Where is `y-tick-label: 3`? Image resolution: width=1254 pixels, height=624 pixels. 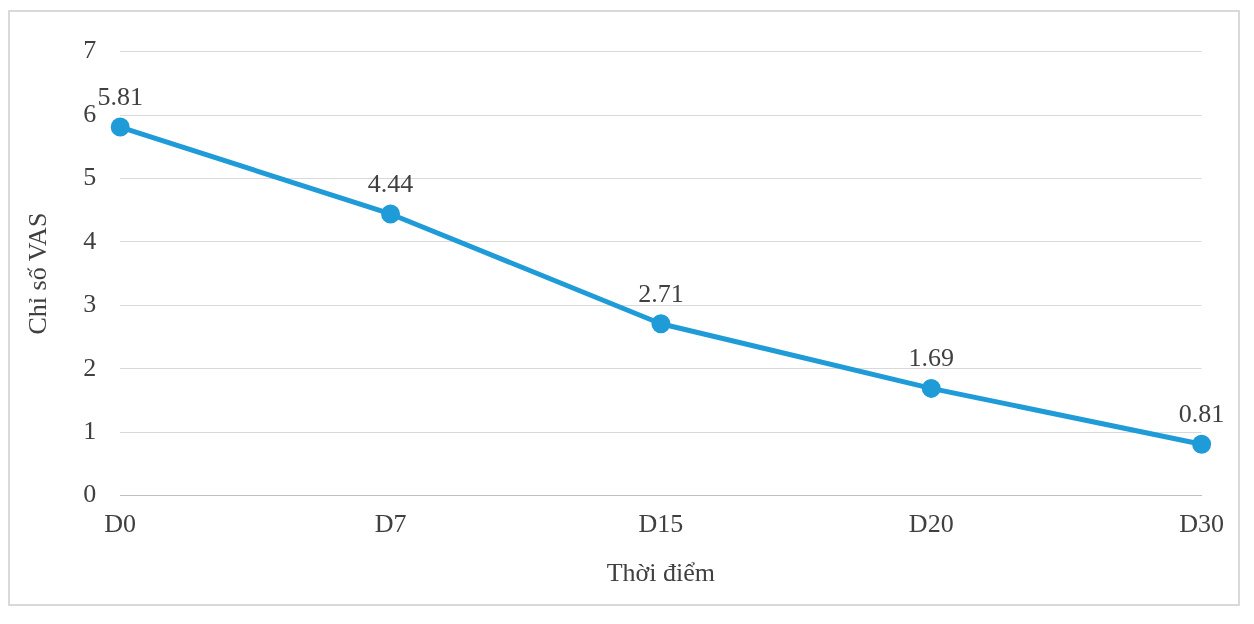 y-tick-label: 3 is located at coordinates (90, 304).